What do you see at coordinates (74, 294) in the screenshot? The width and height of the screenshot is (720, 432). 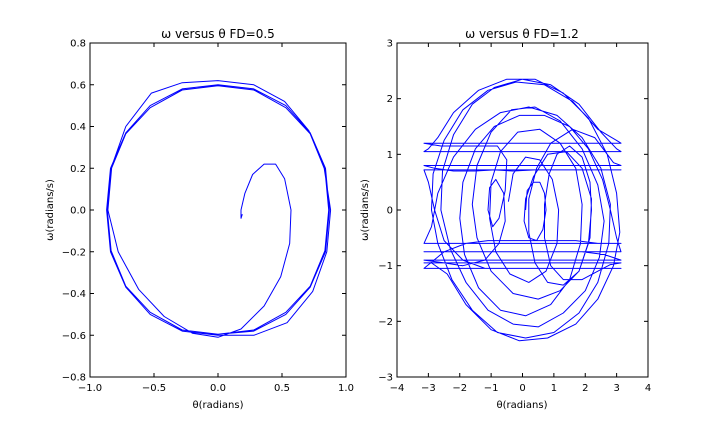 I see `y-tick-label: −0.4` at bounding box center [74, 294].